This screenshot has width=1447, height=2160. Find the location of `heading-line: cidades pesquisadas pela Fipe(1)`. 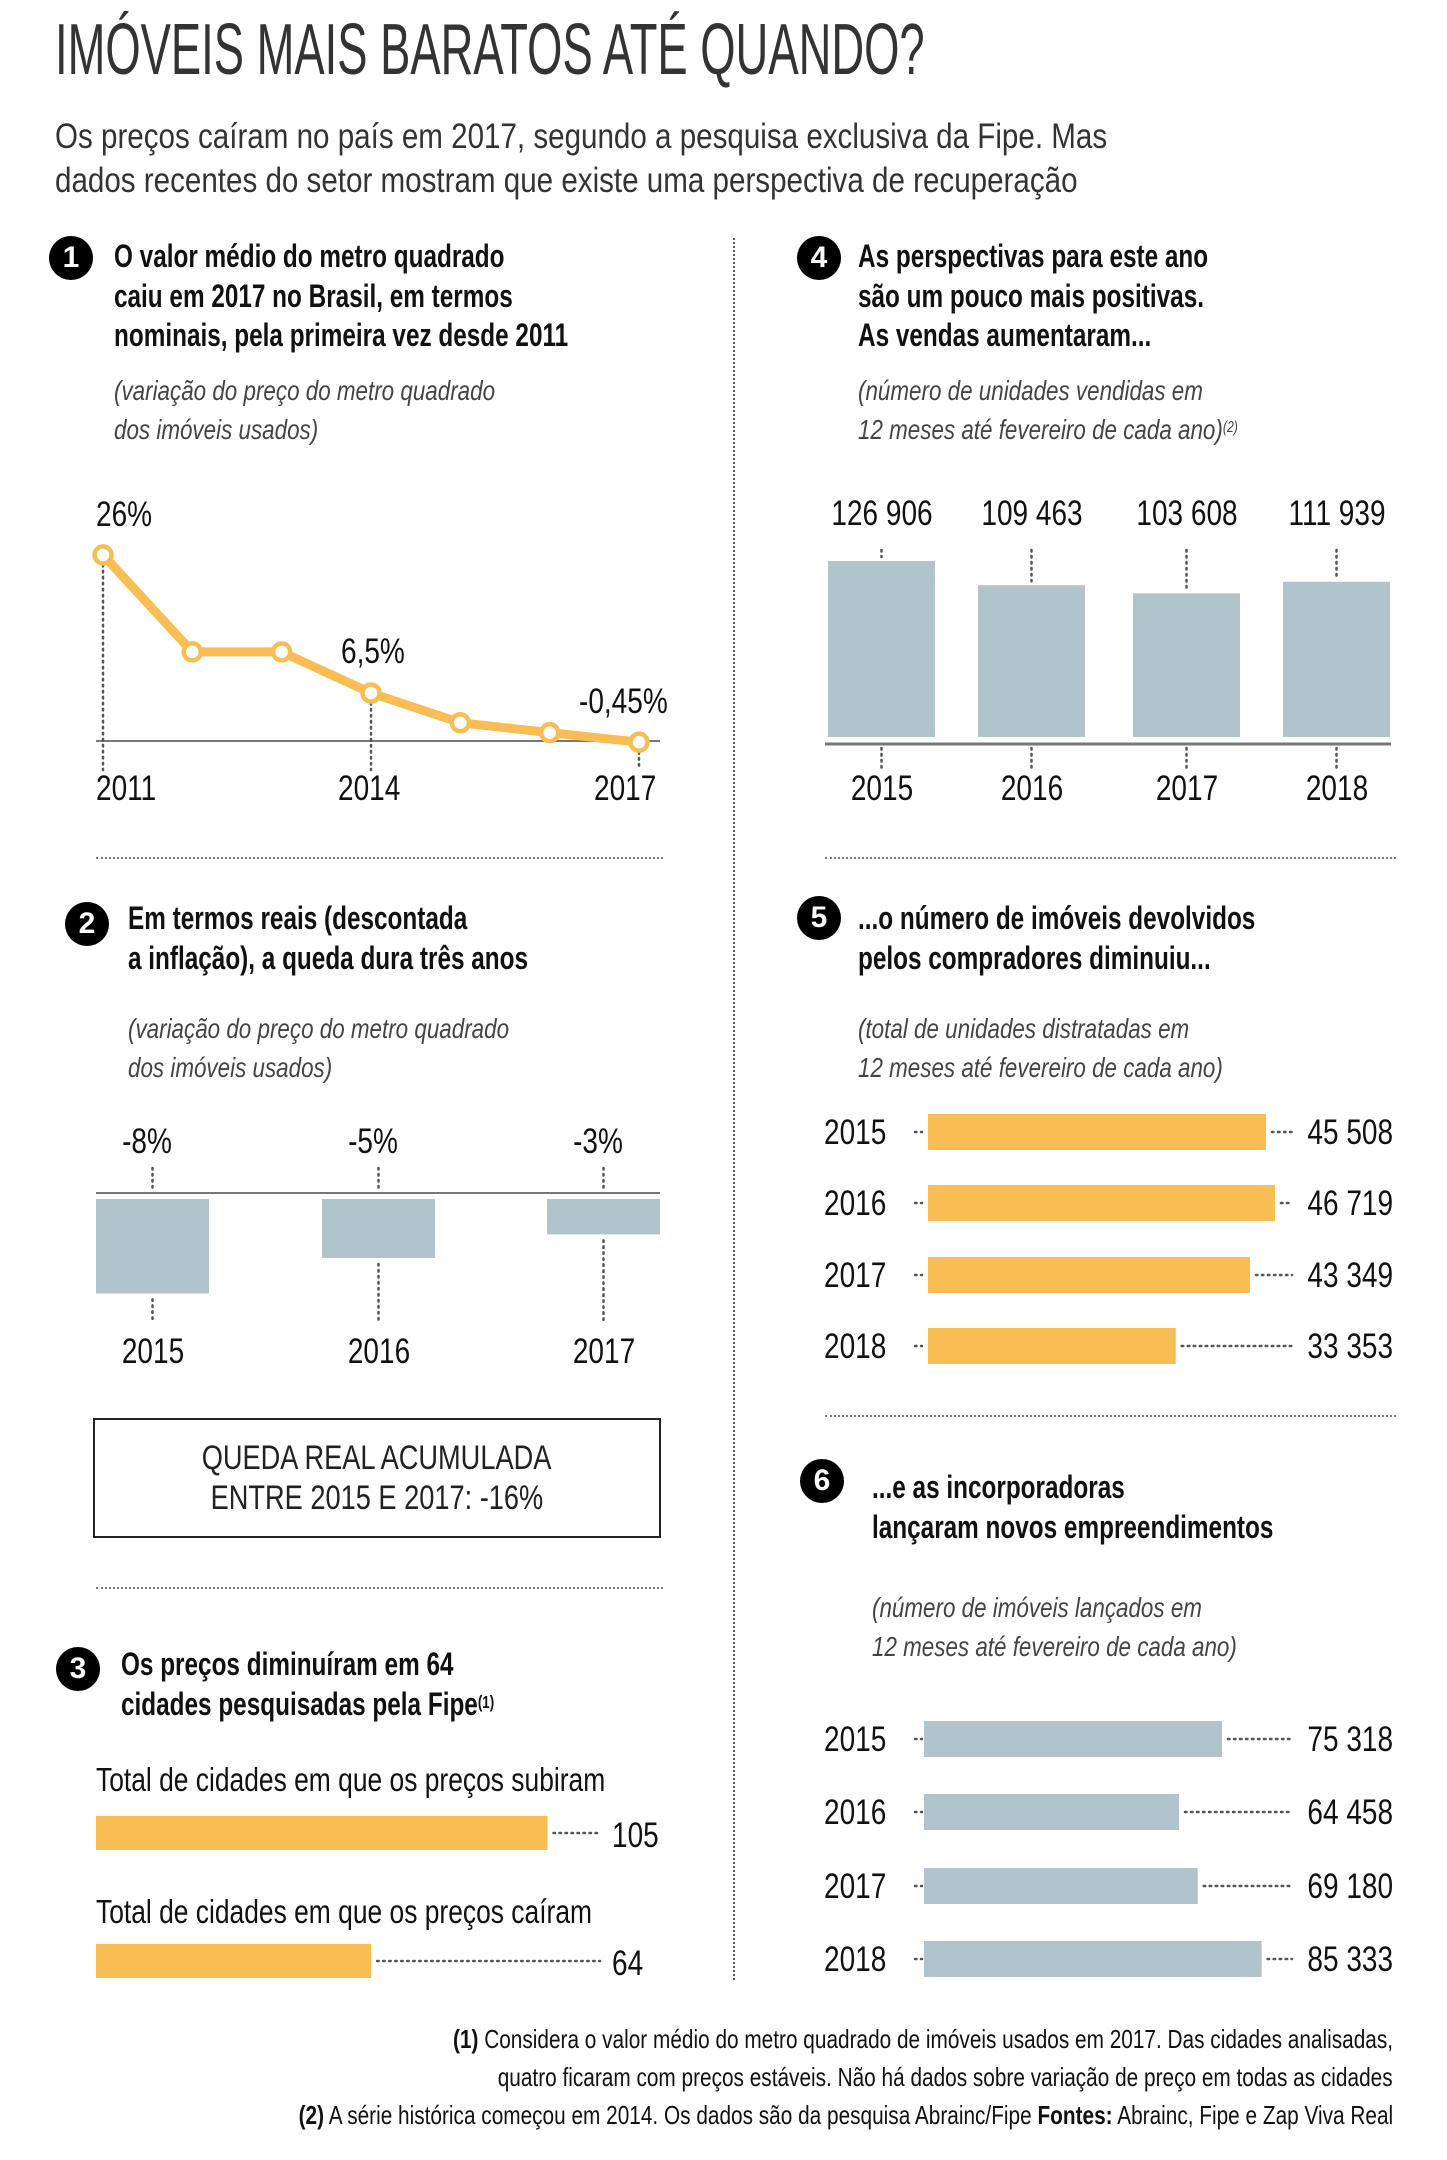

heading-line: cidades pesquisadas pela Fipe(1) is located at coordinates (307, 1705).